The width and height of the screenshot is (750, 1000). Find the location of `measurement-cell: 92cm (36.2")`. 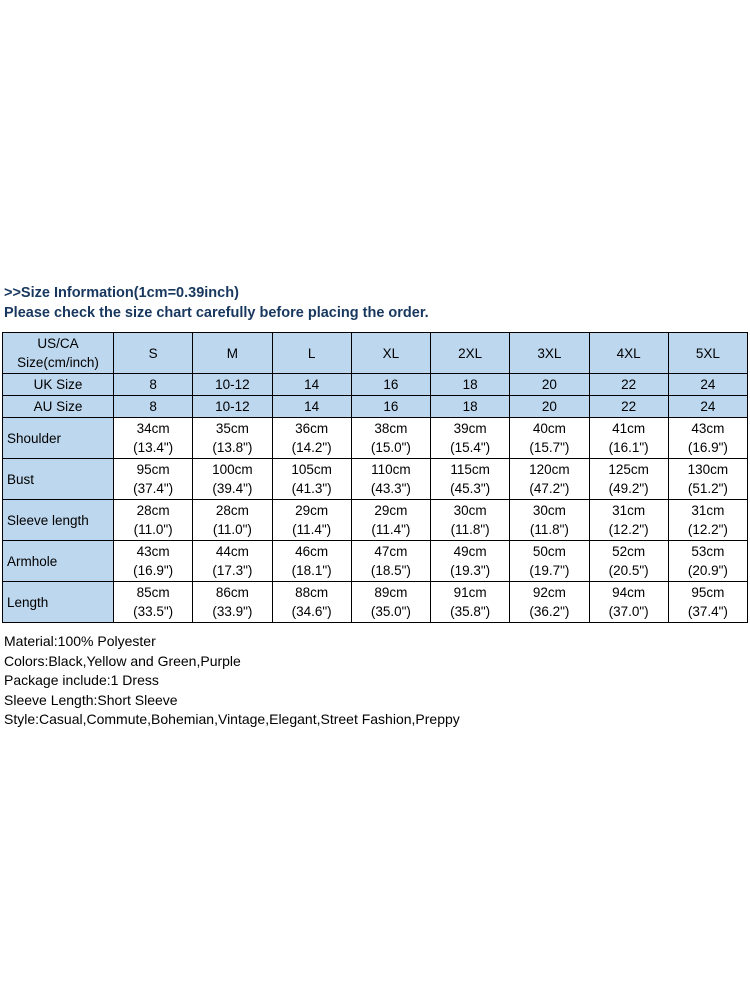

measurement-cell: 92cm (36.2") is located at coordinates (549, 602).